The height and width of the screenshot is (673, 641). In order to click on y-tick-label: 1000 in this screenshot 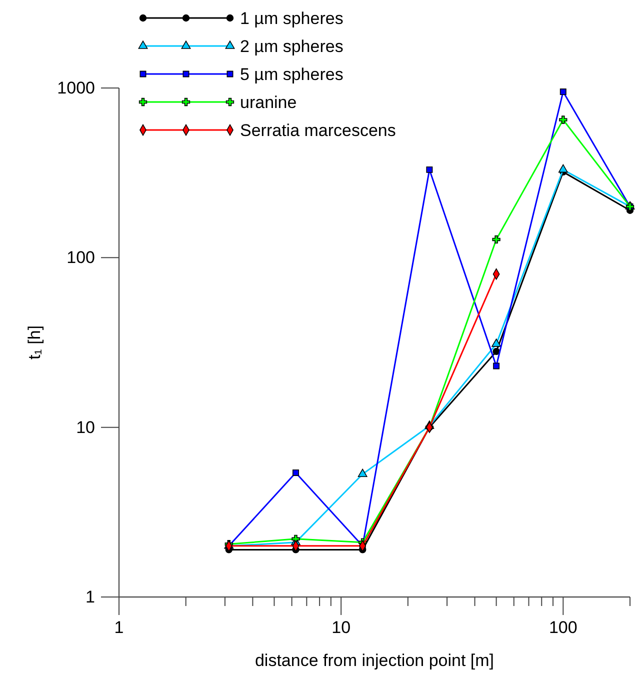, I will do `click(76, 88)`.